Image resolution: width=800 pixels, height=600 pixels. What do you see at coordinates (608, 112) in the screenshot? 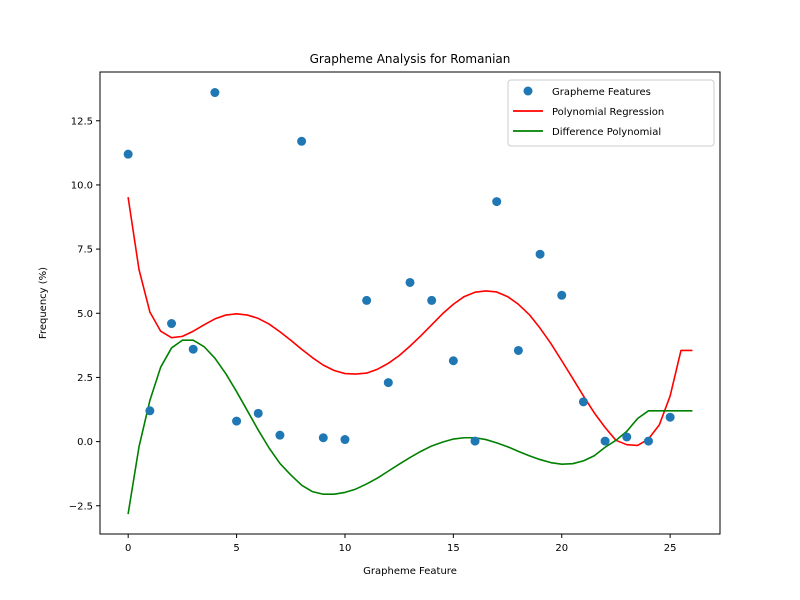
I see `legend-label-regression: Polynomial Regression` at bounding box center [608, 112].